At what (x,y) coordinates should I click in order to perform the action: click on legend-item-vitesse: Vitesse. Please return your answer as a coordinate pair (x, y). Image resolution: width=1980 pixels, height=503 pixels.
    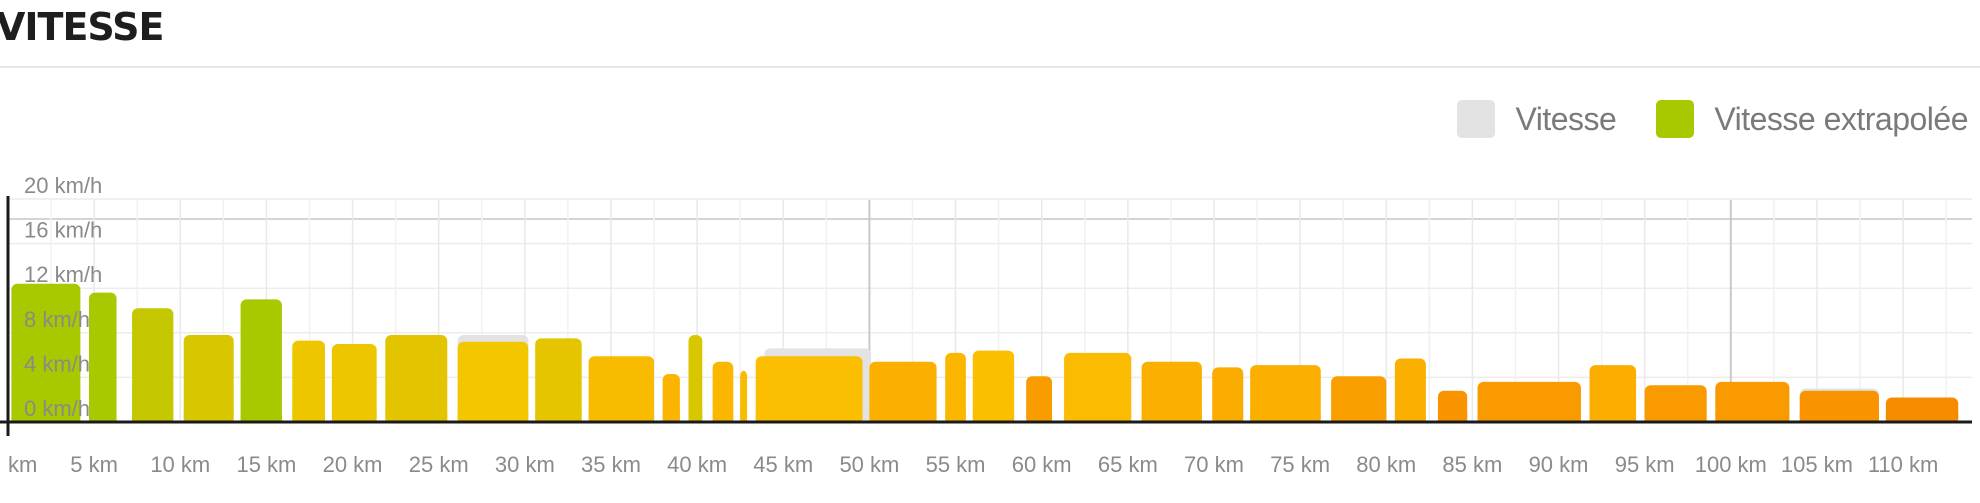
    Looking at the image, I should click on (1537, 119).